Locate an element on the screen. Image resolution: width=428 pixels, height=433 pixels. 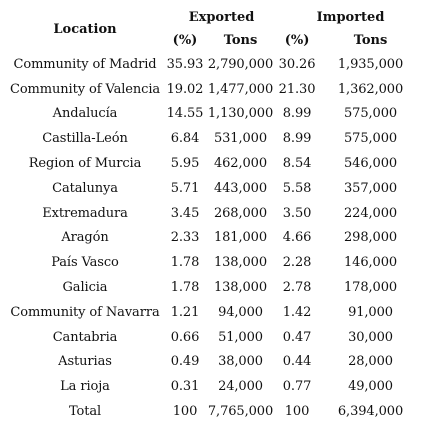
table-row: Cantabria 0.66 51,000 0.47 30,000 is located at coordinates (214, 337).